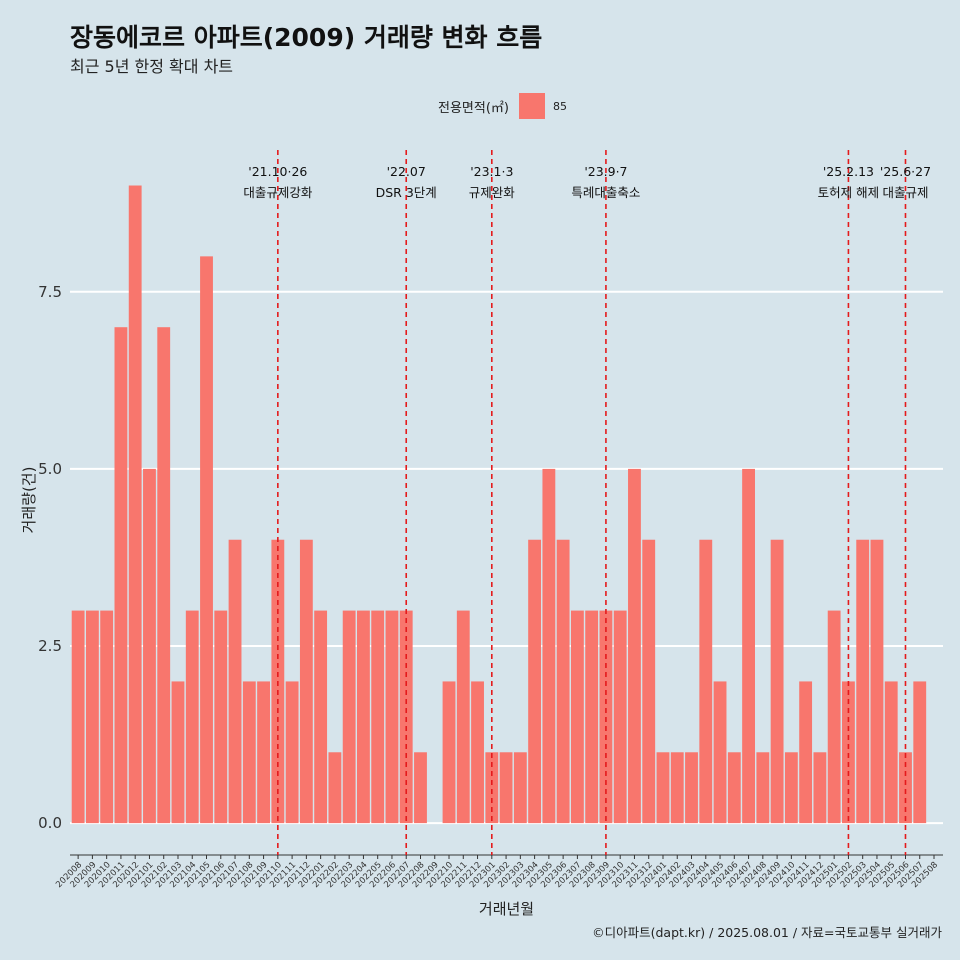  Describe the element at coordinates (506, 909) in the screenshot. I see `x-axis-title: 거래년월` at that location.